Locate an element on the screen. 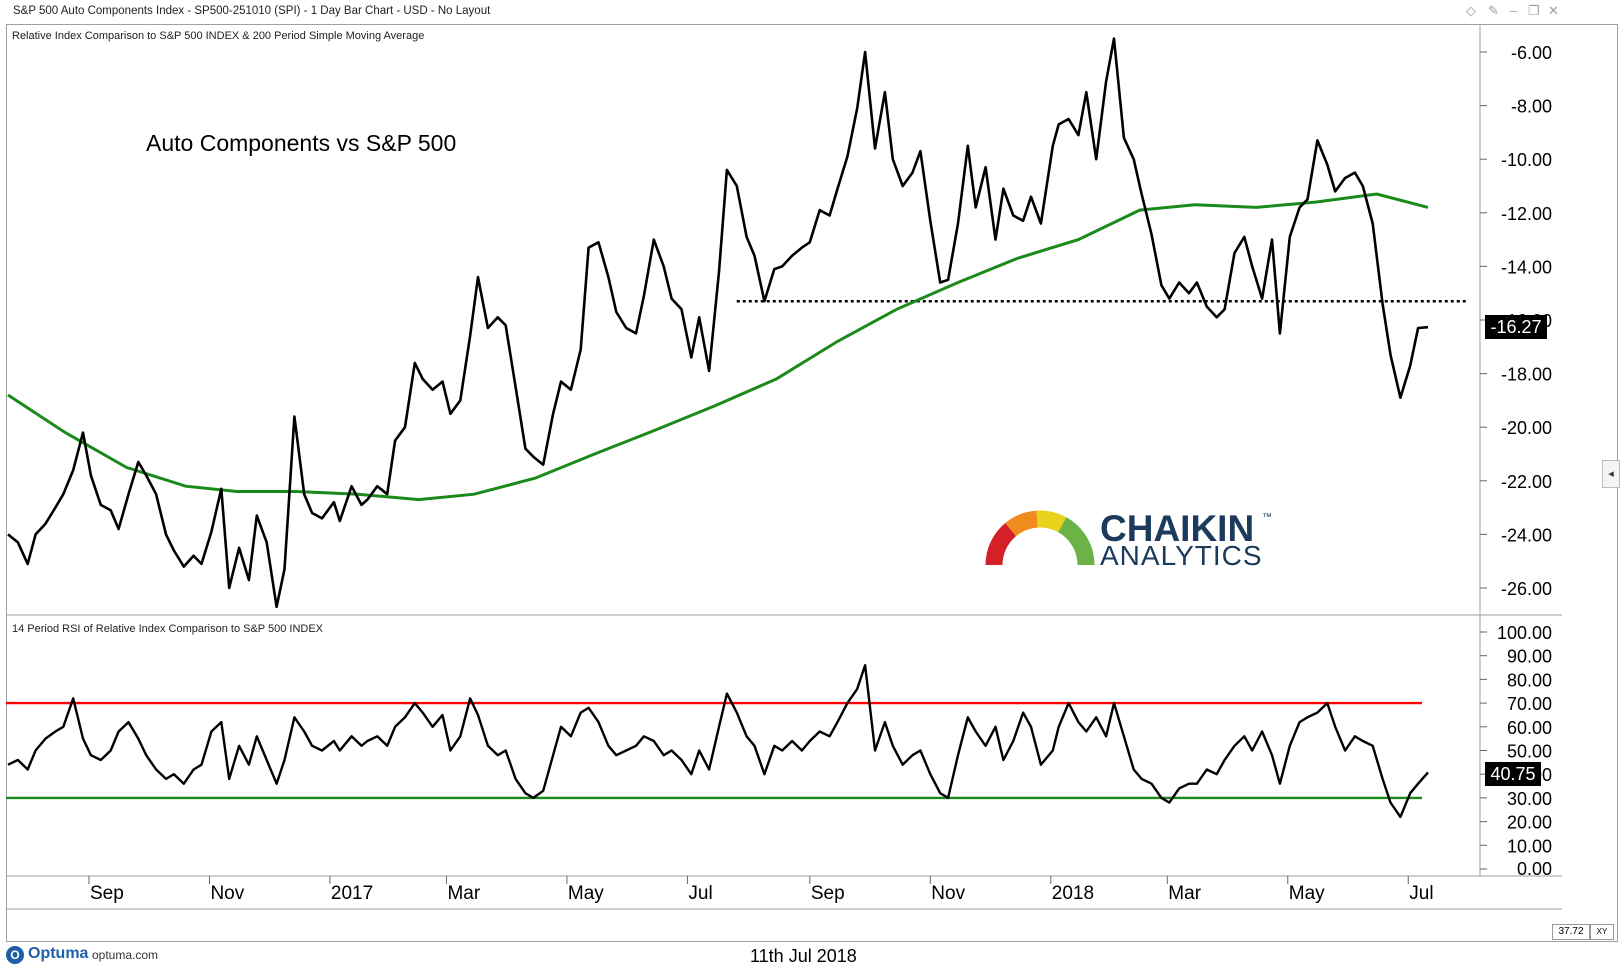  x-tick-label: 2017 is located at coordinates (352, 893).